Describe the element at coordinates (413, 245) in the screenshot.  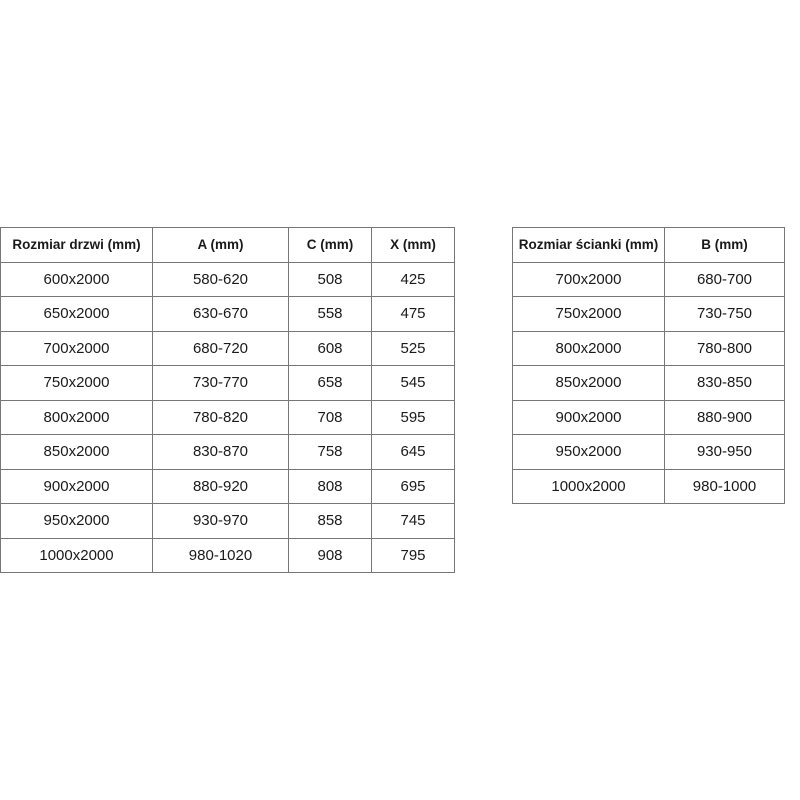
I see `column-header: X (mm)` at that location.